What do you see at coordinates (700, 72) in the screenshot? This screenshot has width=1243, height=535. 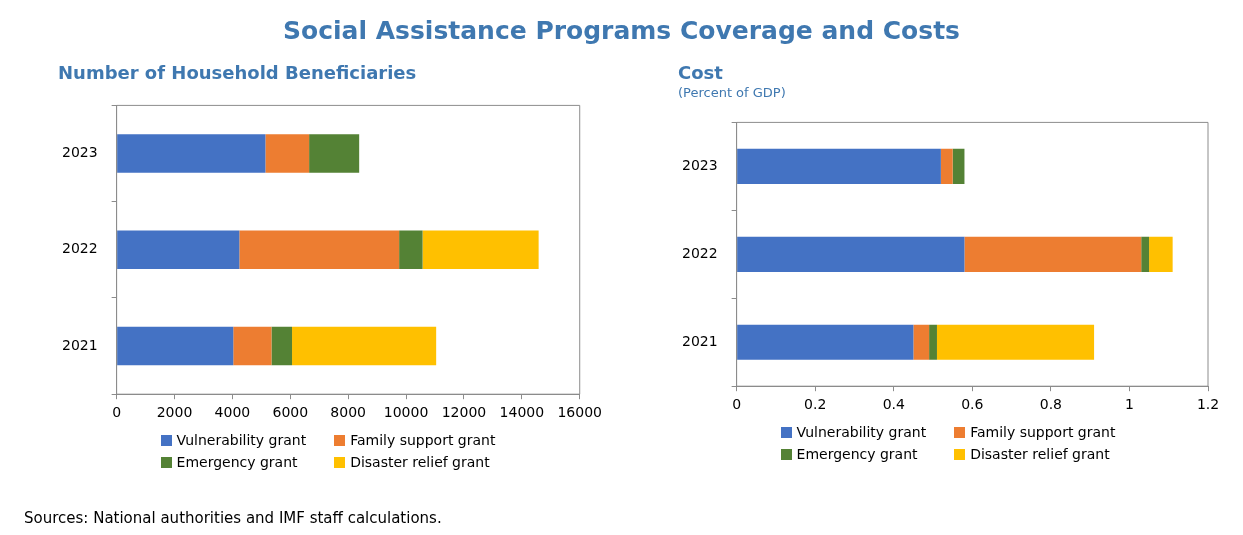 I see `chart-title: Cost` at bounding box center [700, 72].